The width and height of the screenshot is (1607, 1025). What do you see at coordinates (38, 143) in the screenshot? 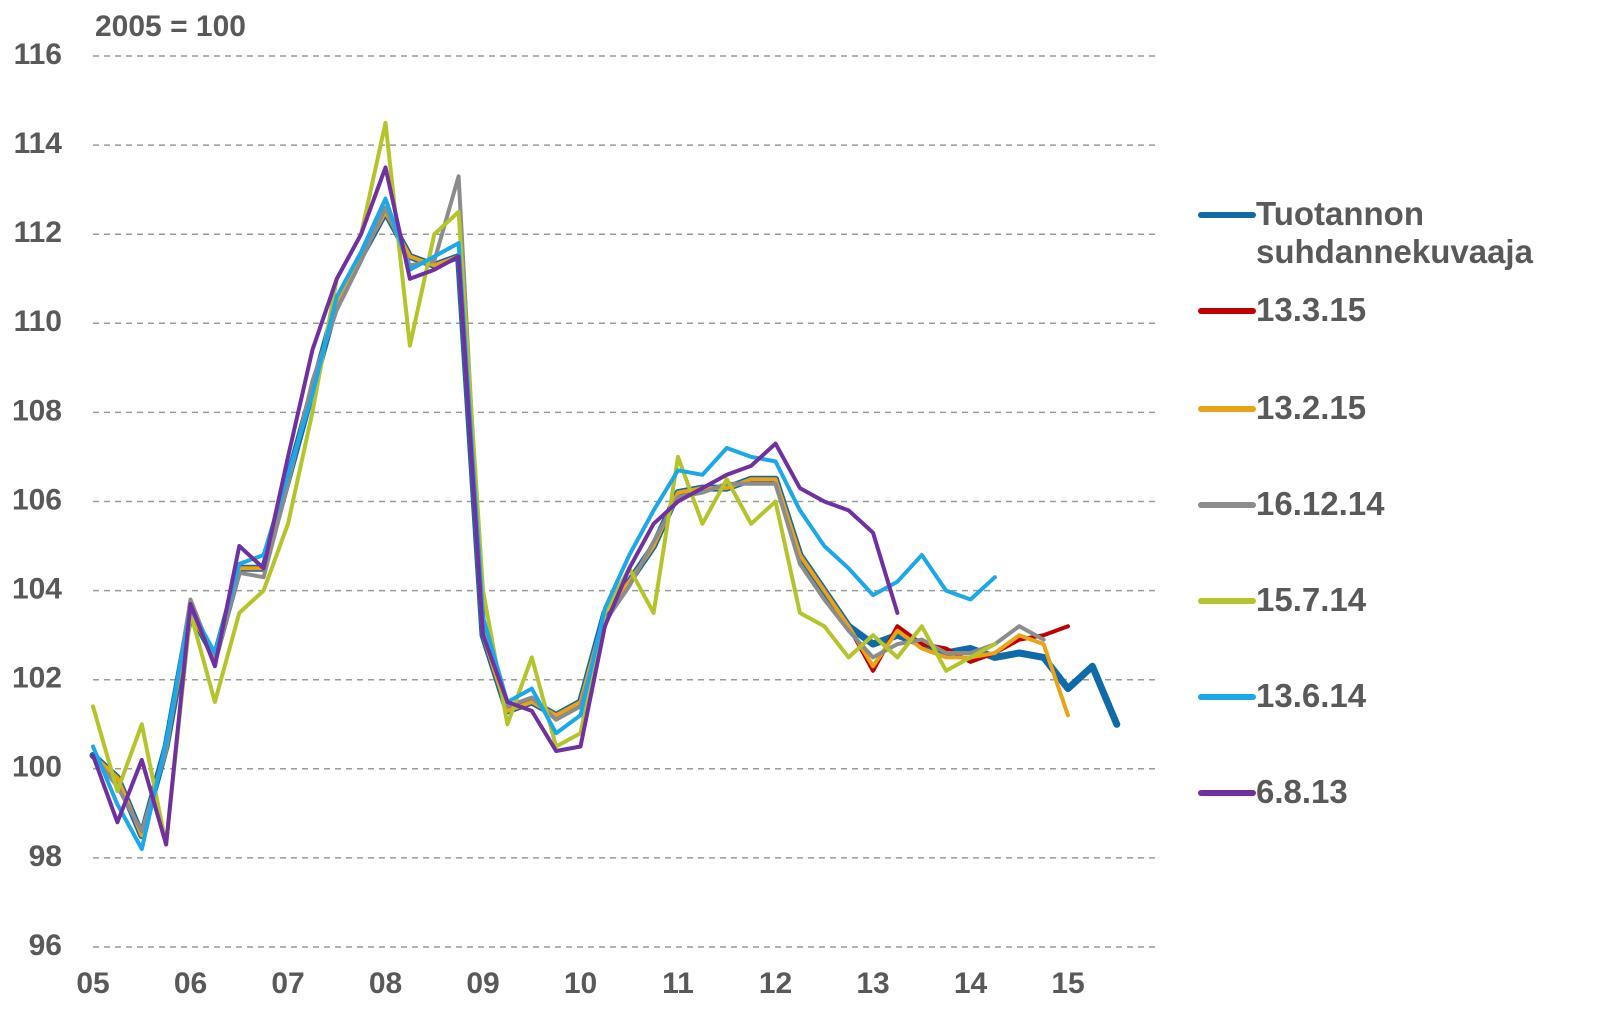
I see `y-tick-label: 114` at bounding box center [38, 143].